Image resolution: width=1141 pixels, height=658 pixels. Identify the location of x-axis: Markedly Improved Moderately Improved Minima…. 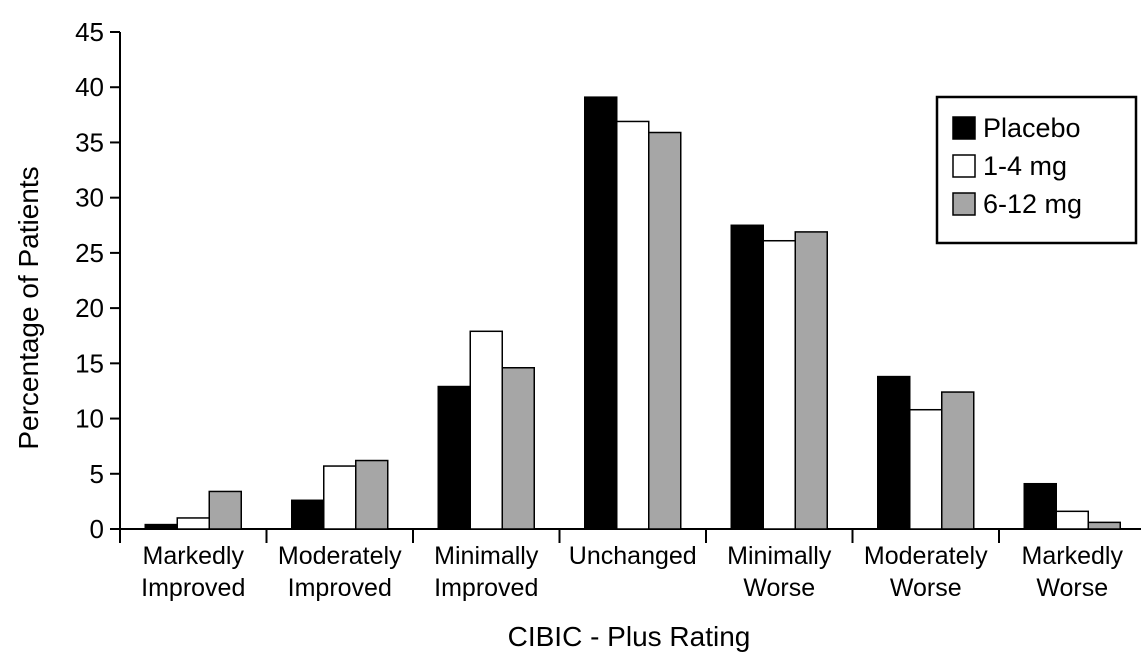
(630, 565).